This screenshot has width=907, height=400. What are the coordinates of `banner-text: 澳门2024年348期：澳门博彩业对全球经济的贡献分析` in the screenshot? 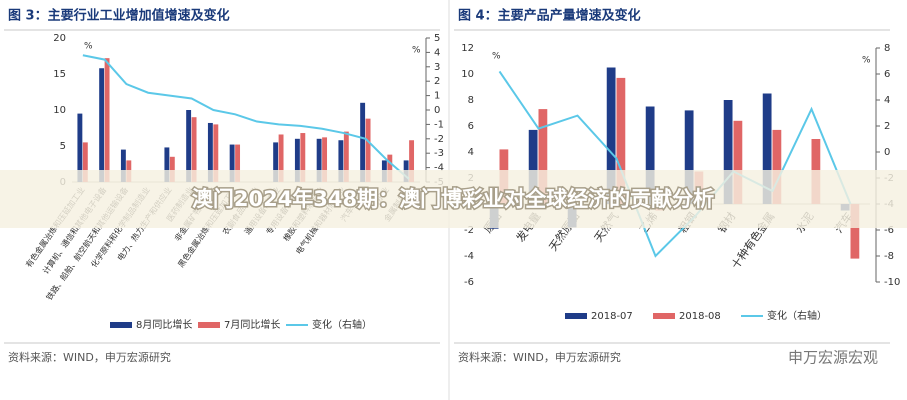 It's located at (453, 199).